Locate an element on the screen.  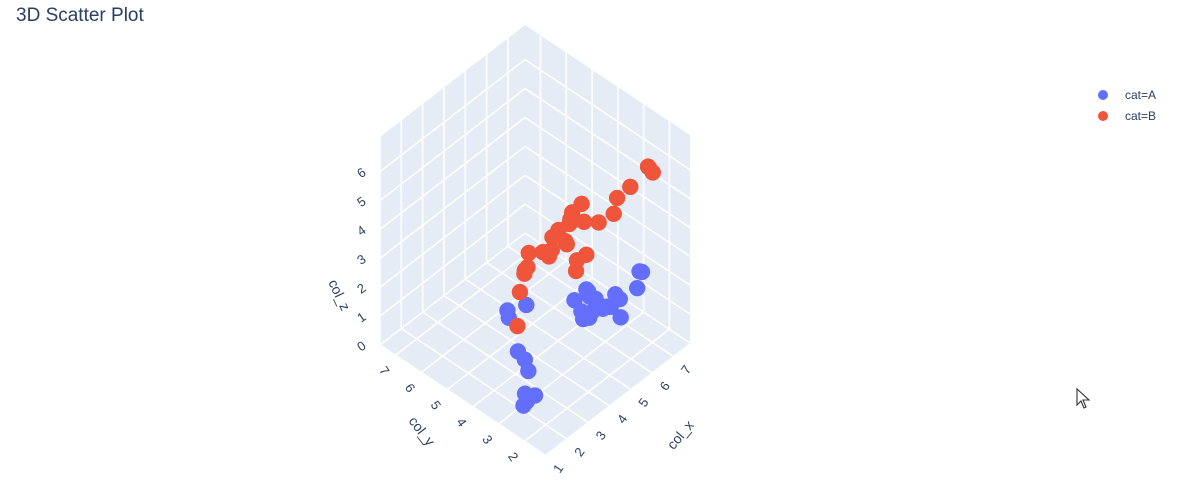
back-left-pane is located at coordinates (452, 185).